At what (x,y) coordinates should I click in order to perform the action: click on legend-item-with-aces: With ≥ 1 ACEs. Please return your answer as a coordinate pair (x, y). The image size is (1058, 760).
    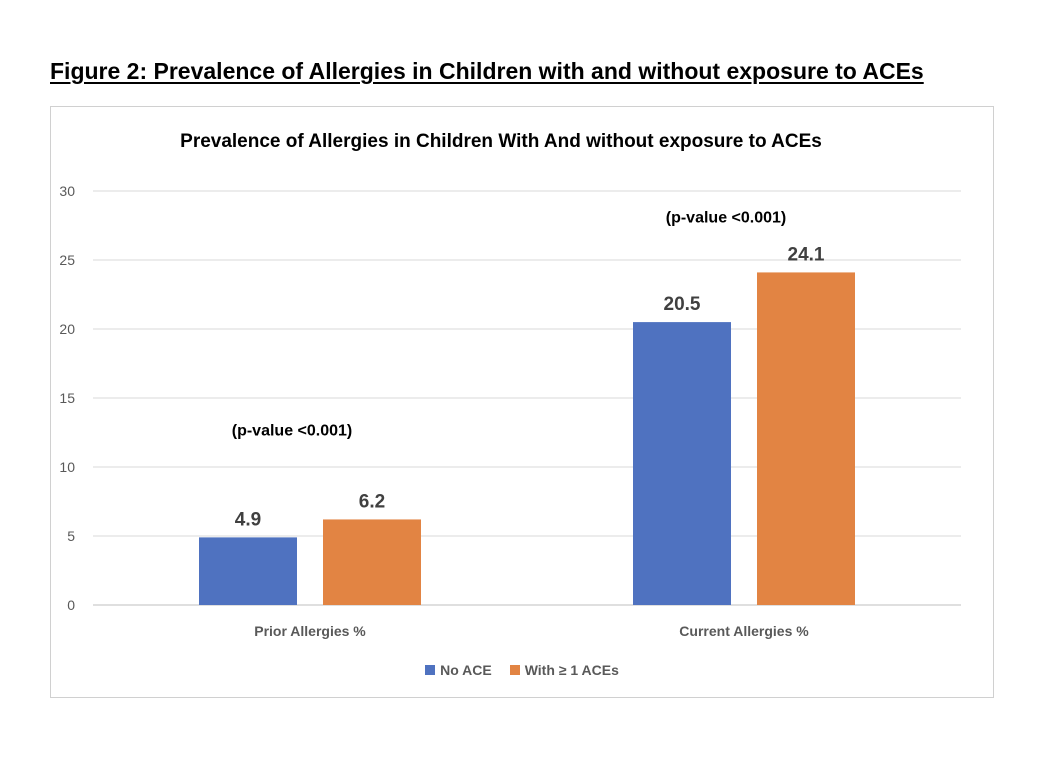
    Looking at the image, I should click on (564, 670).